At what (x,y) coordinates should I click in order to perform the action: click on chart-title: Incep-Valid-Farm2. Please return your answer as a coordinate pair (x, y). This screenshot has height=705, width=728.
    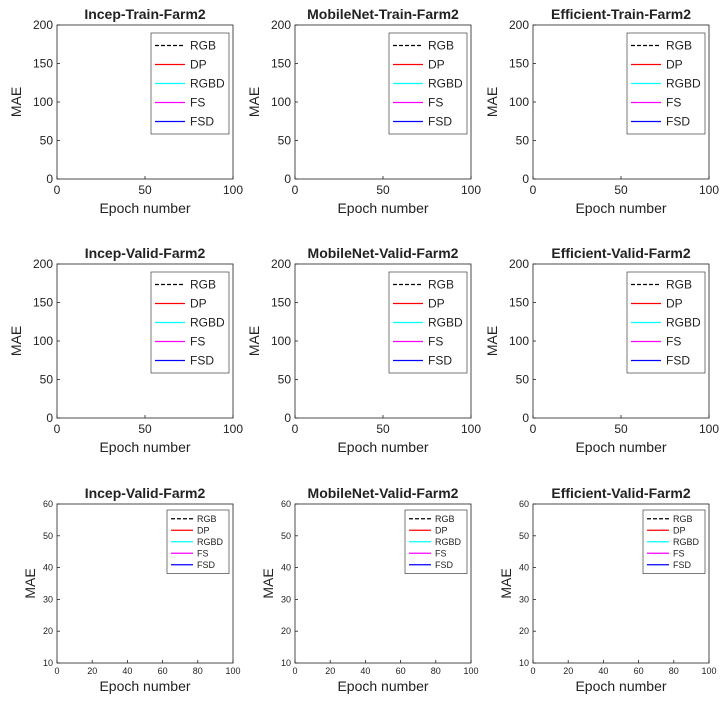
    Looking at the image, I should click on (145, 253).